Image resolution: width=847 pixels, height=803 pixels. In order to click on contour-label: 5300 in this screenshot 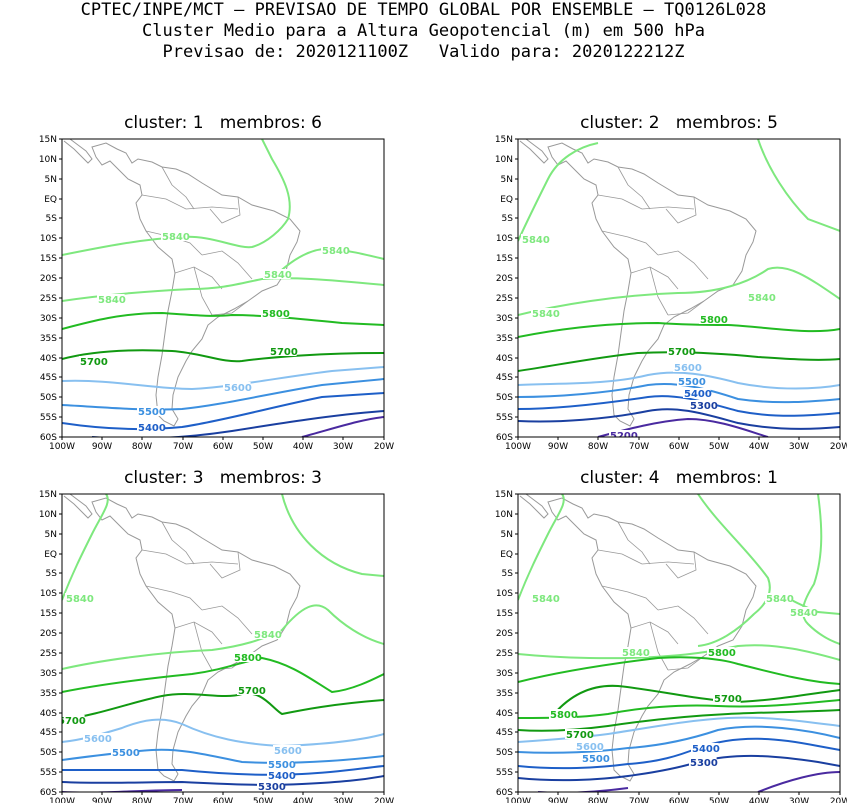, I will do `click(272, 787)`.